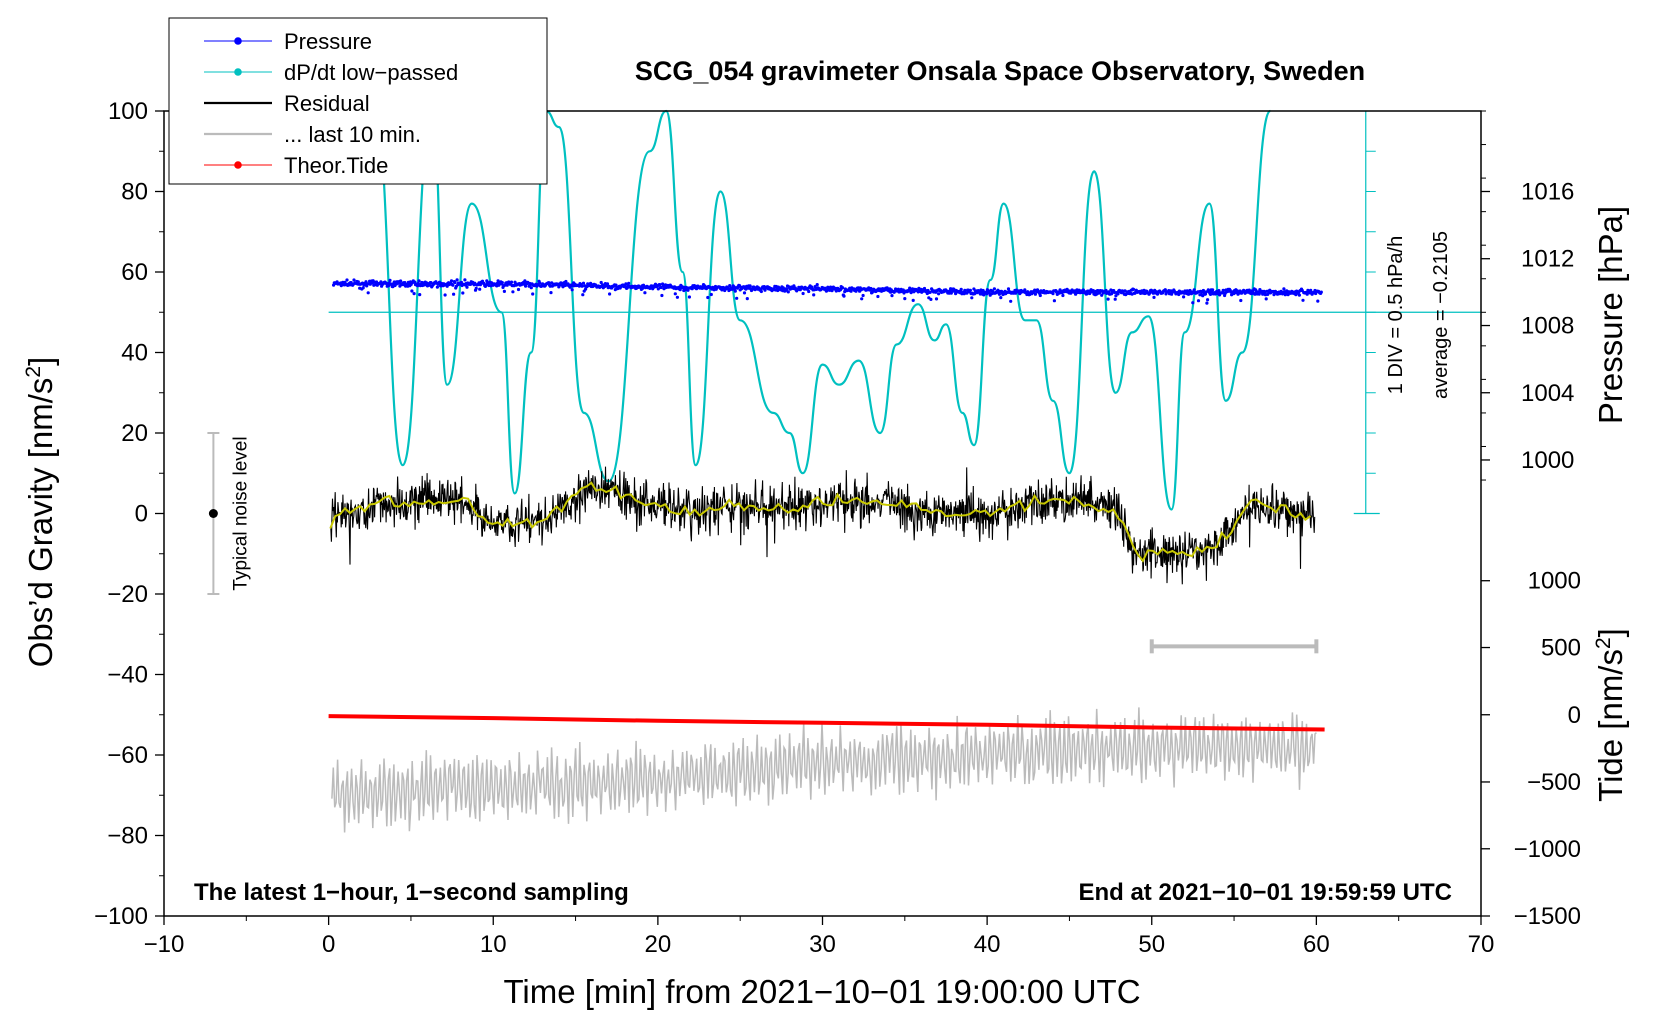 The image size is (1660, 1020). What do you see at coordinates (1547, 916) in the screenshot?
I see `tide-tick-label: −1500` at bounding box center [1547, 916].